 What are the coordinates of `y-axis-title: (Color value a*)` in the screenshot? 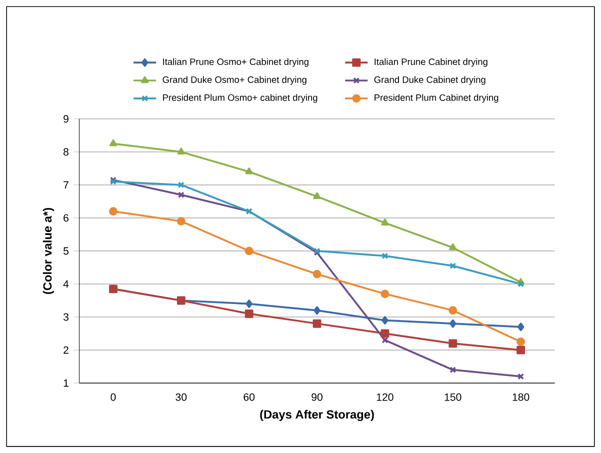 It's located at (48, 251).